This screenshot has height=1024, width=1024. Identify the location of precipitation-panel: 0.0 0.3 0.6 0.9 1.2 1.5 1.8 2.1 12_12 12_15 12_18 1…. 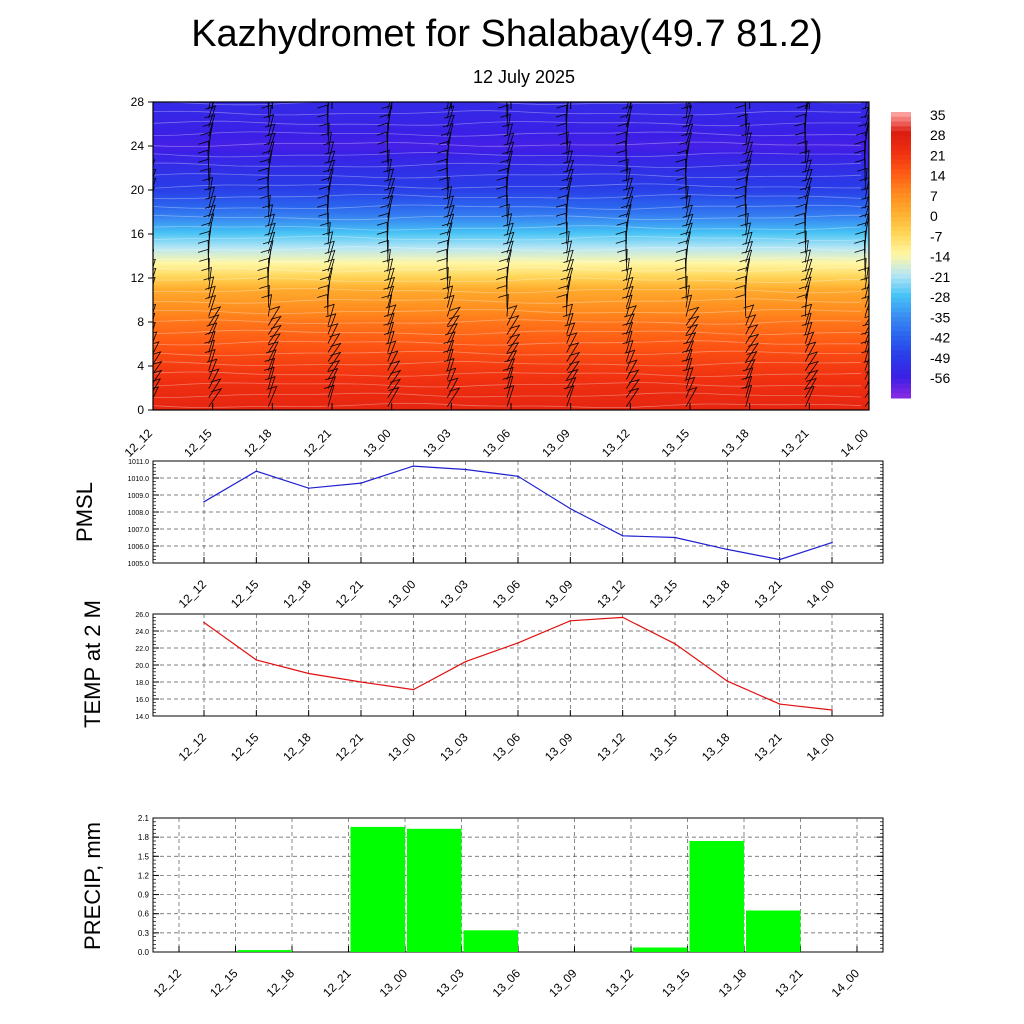
(511, 907).